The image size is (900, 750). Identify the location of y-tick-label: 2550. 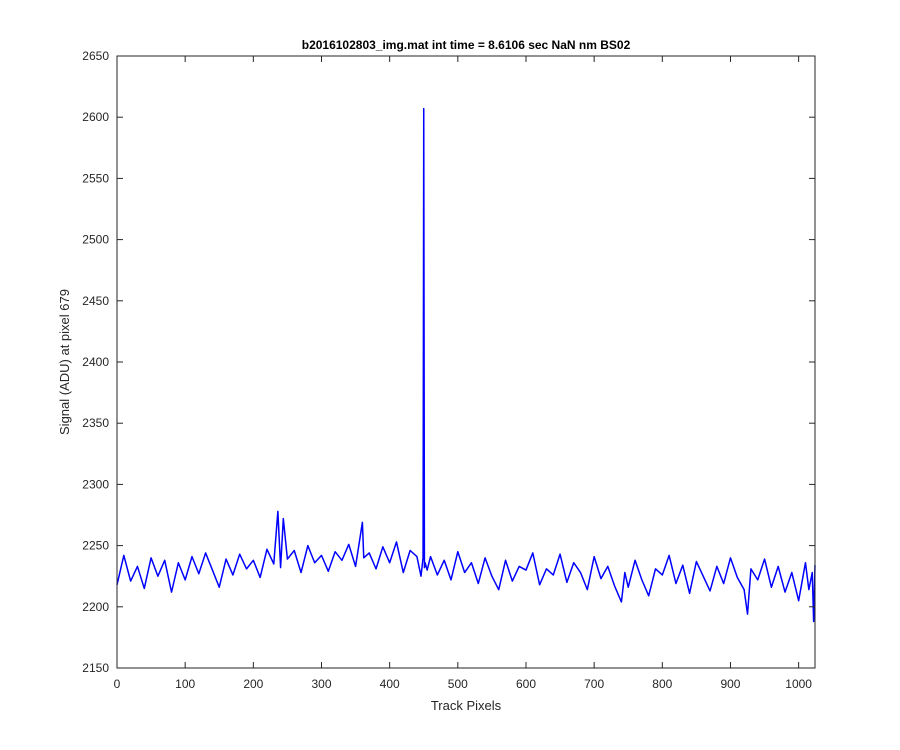
(95, 178).